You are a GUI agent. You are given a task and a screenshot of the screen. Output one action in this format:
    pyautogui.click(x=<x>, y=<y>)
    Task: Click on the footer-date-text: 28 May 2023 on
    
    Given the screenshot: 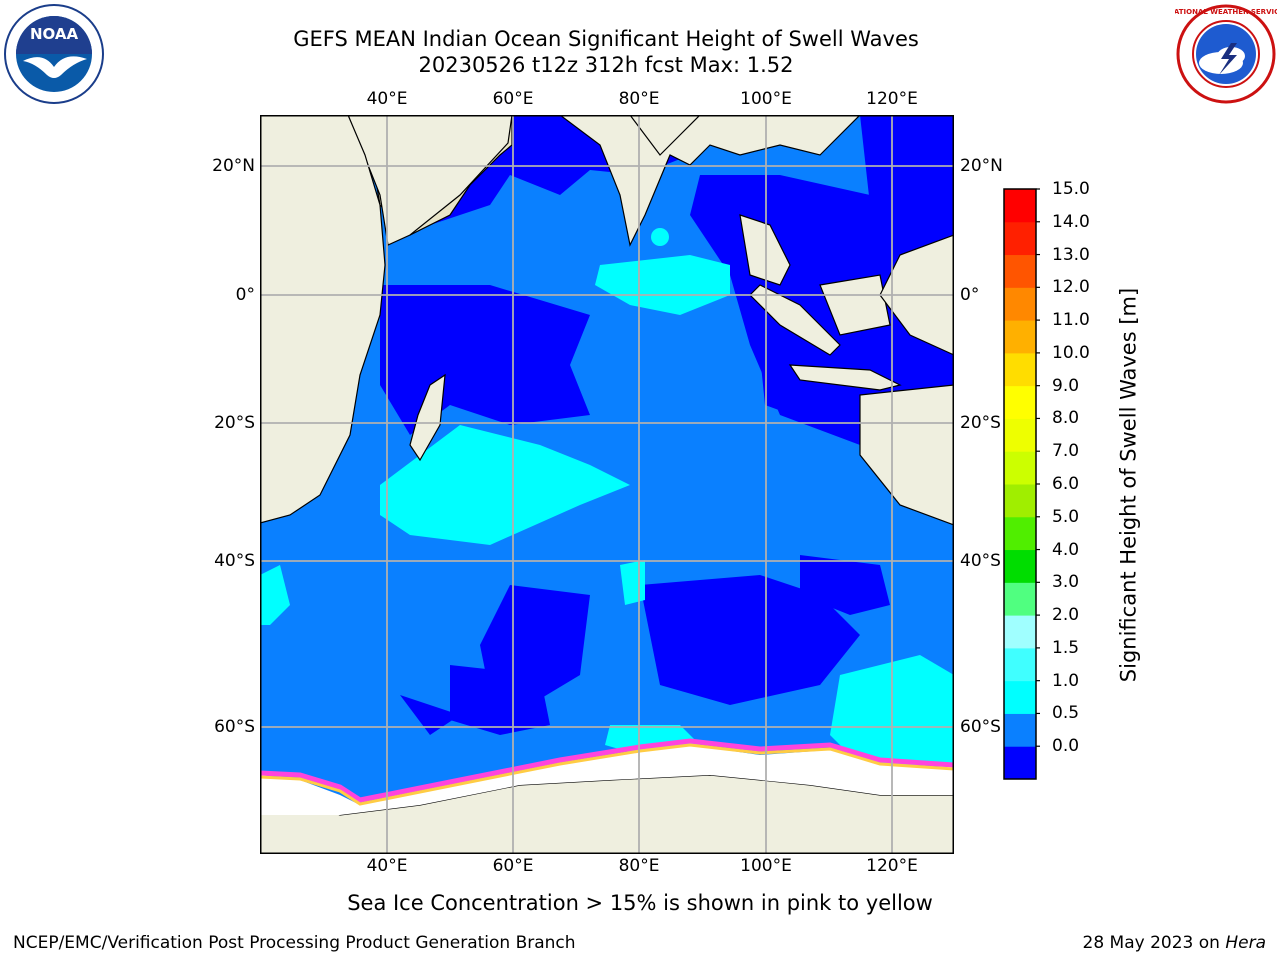 What is the action you would take?
    pyautogui.click(x=1154, y=943)
    